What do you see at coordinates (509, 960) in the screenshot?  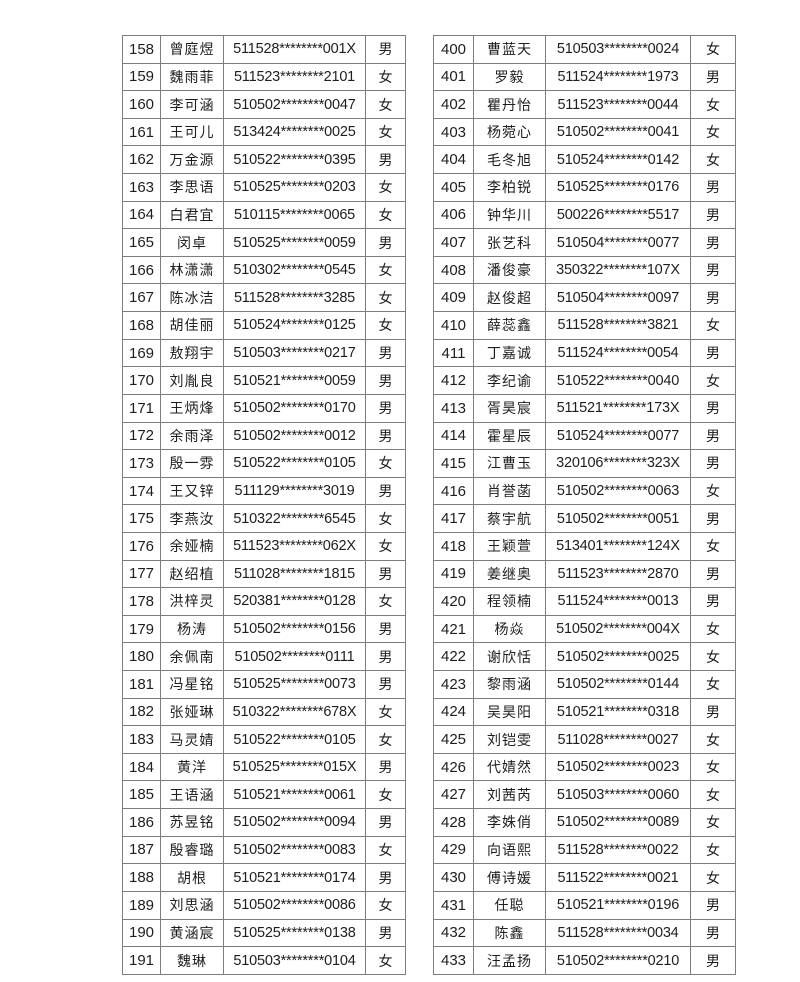 I see `student-name-cell: 汪孟扬` at bounding box center [509, 960].